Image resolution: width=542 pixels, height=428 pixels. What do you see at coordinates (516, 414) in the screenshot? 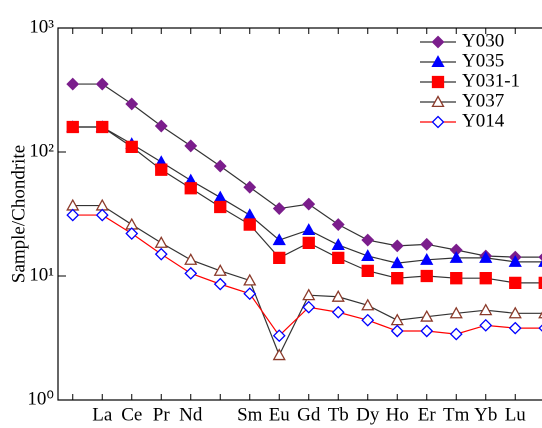
I see `x-tick-label: Lu` at bounding box center [516, 414].